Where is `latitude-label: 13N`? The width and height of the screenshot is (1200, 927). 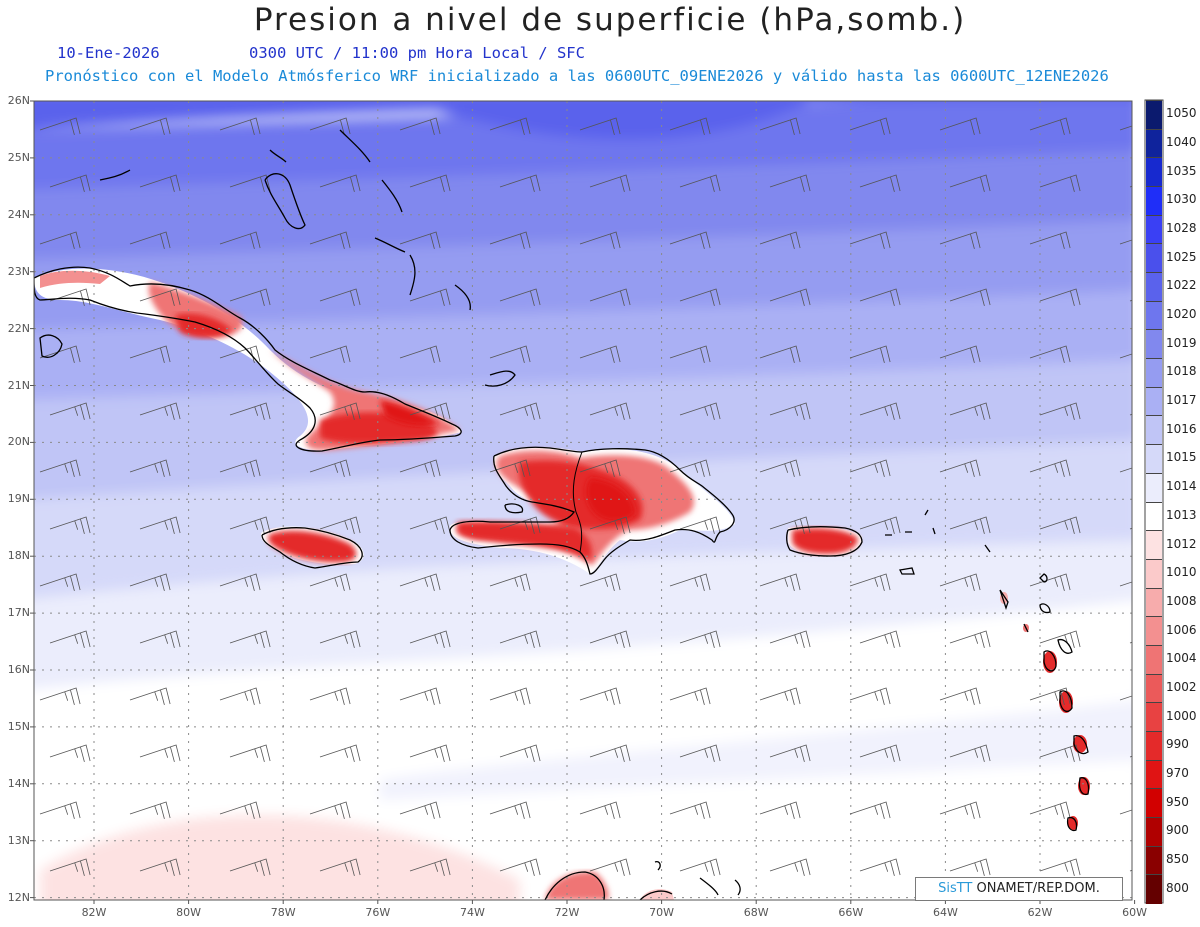 latitude-label: 13N is located at coordinates (18, 840).